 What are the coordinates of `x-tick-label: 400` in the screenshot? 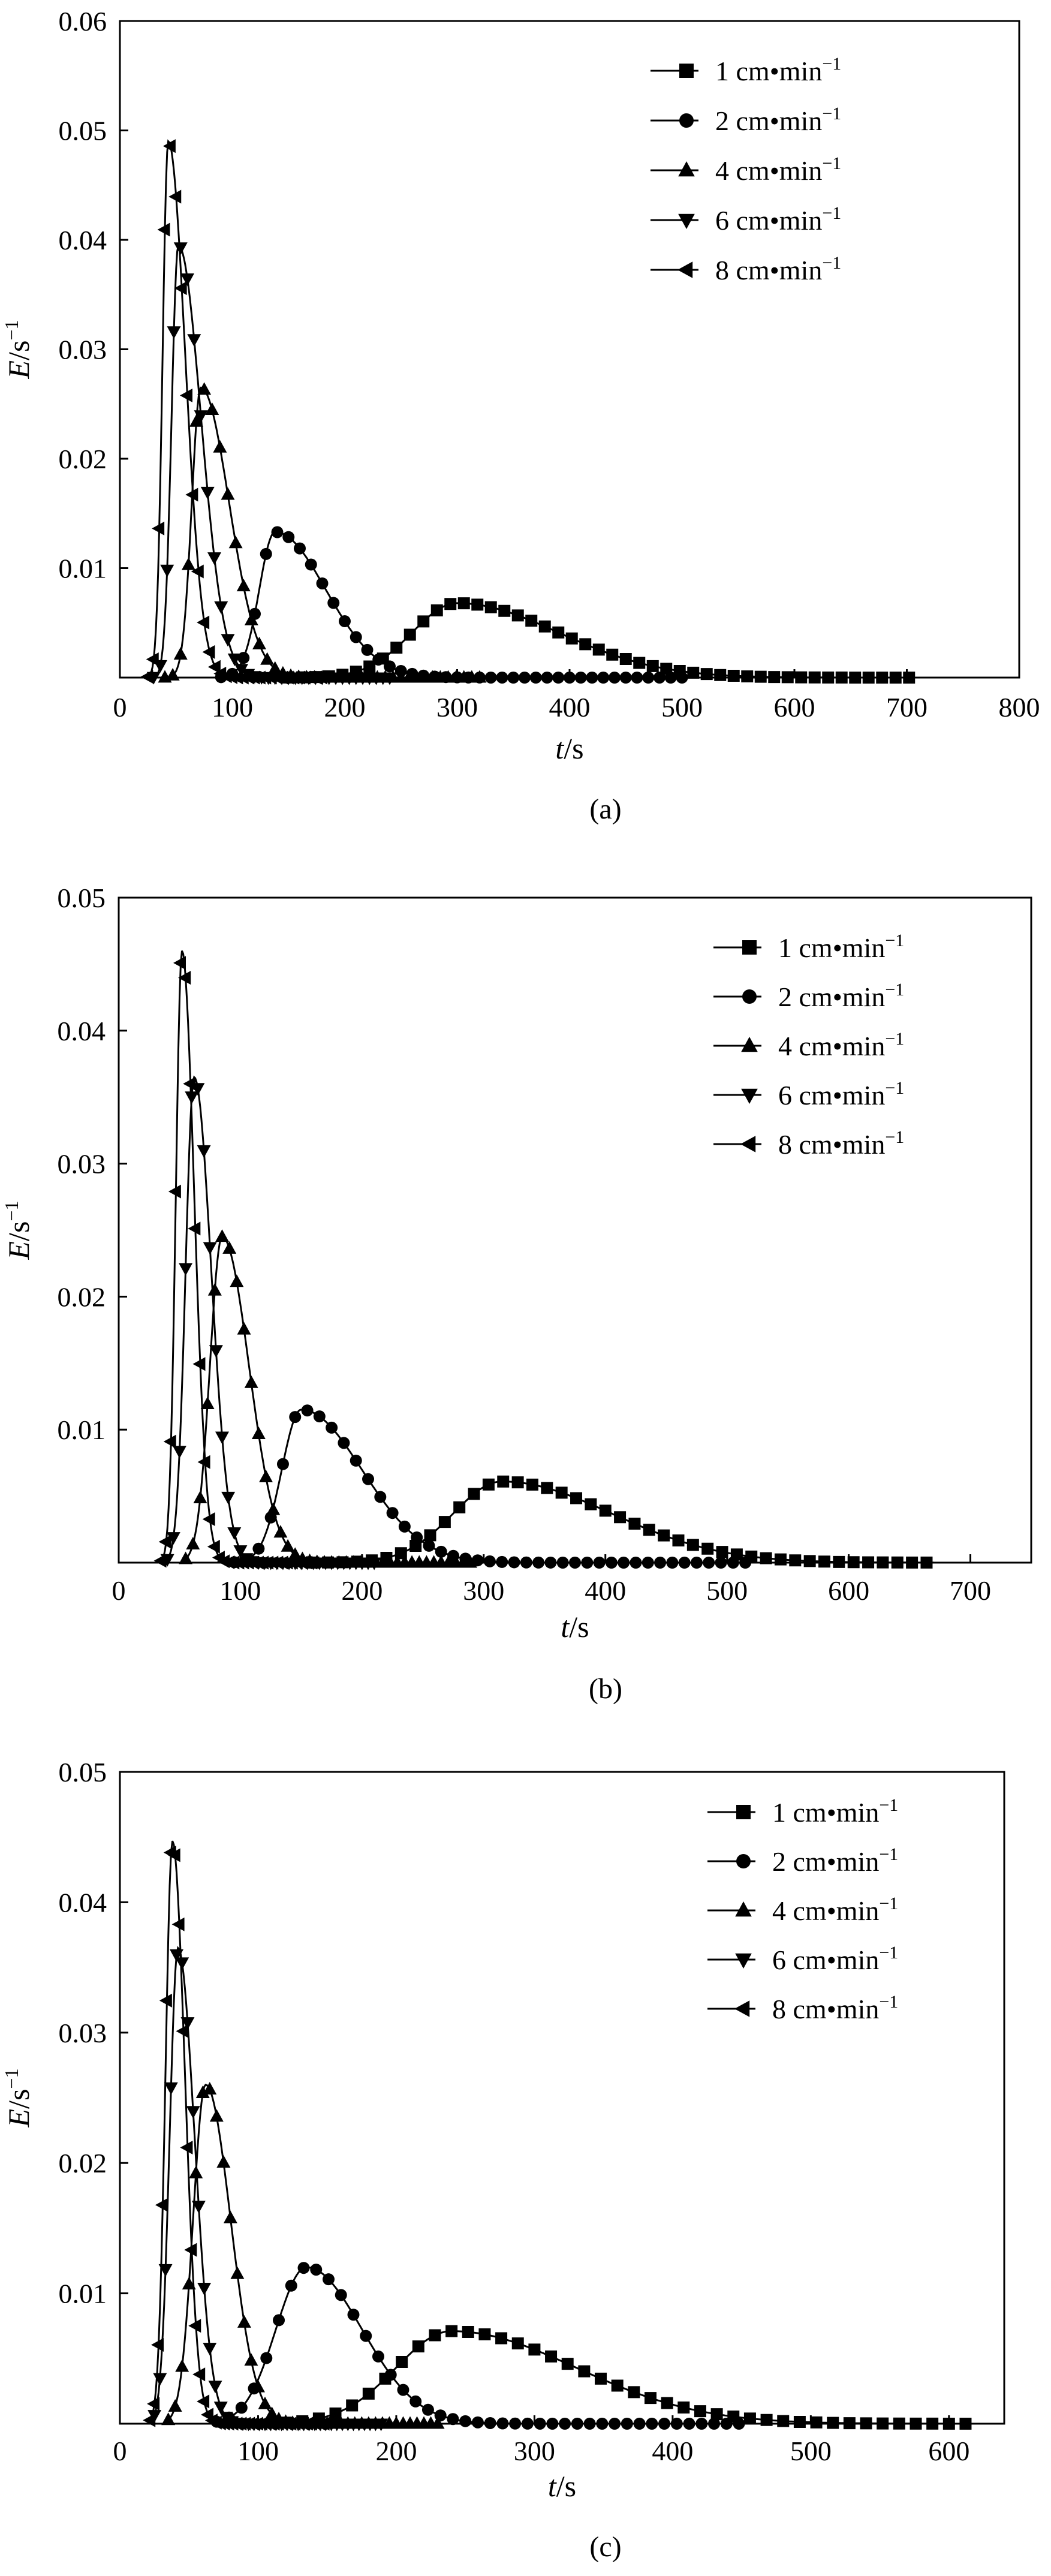 It's located at (672, 2451).